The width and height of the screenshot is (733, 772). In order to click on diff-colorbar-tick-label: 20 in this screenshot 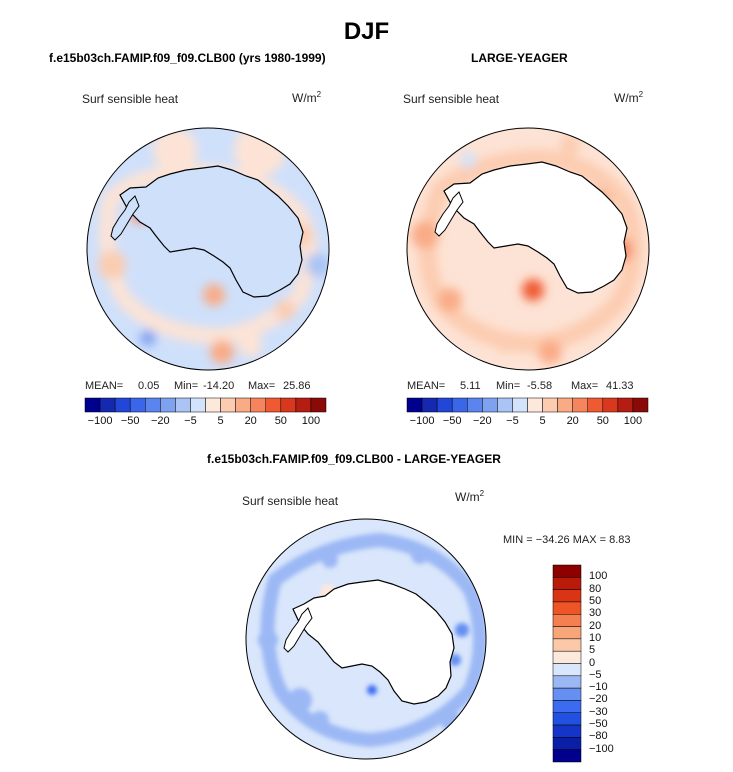, I will do `click(595, 625)`.